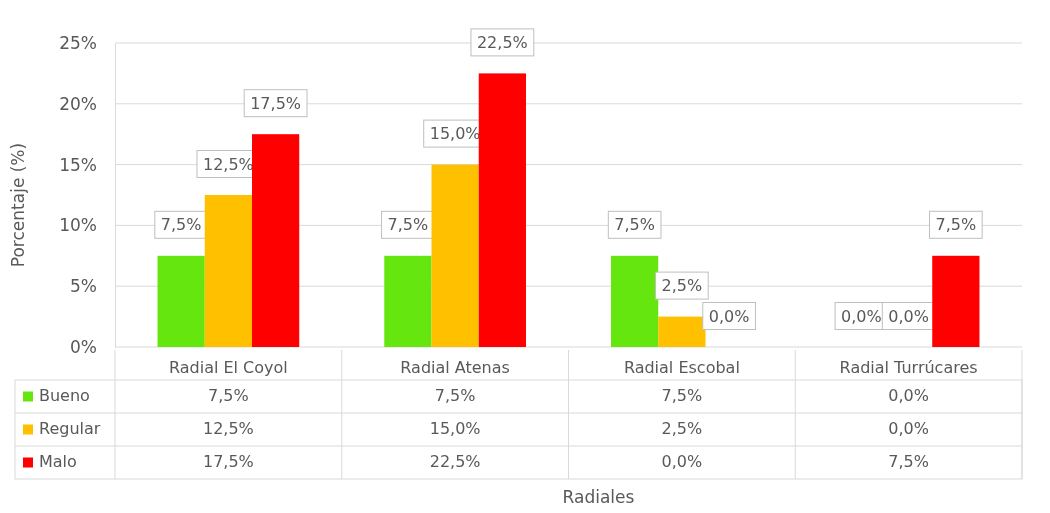  What do you see at coordinates (455, 461) in the screenshot?
I see `data-label: 22,5%` at bounding box center [455, 461].